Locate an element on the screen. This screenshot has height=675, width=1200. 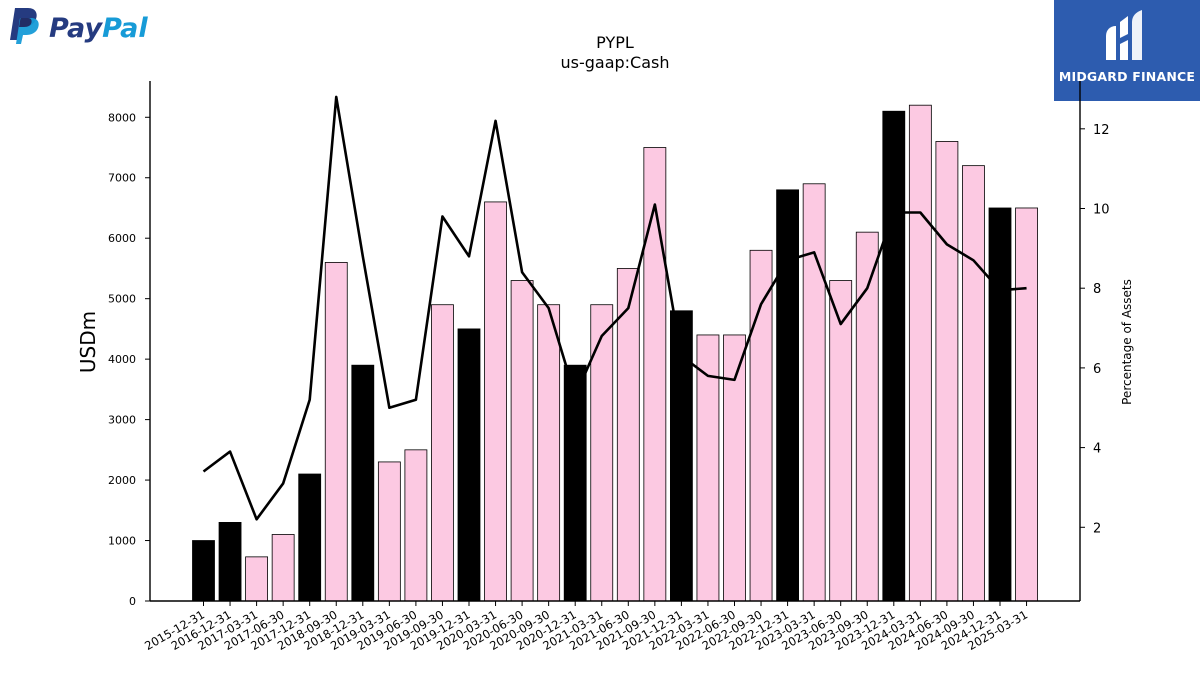
y-right-tick-label: 12 is located at coordinates (1101, 130).